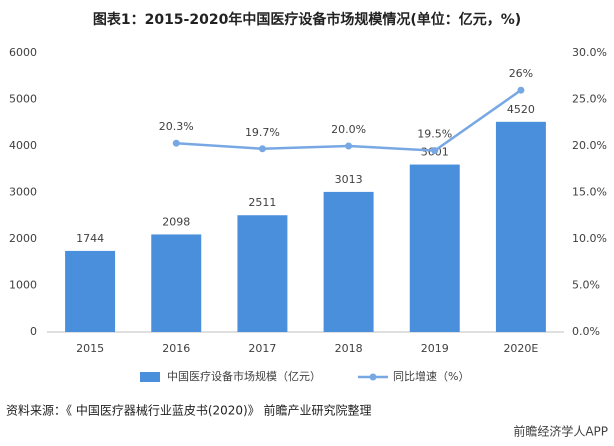 Image resolution: width=614 pixels, height=446 pixels. What do you see at coordinates (90, 238) in the screenshot?
I see `bar-label: 1744` at bounding box center [90, 238].